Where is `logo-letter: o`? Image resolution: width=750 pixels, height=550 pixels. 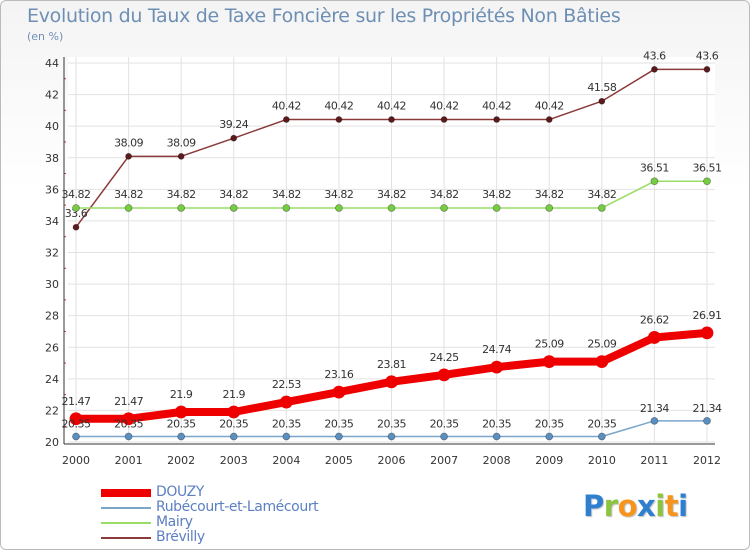 logo-letter: o is located at coordinates (627, 506).